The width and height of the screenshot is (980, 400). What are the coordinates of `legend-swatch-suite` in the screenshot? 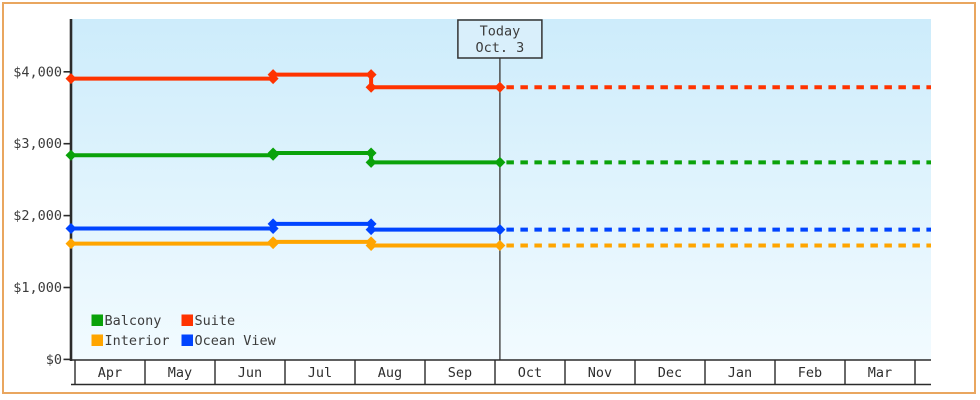 It's located at (187, 320).